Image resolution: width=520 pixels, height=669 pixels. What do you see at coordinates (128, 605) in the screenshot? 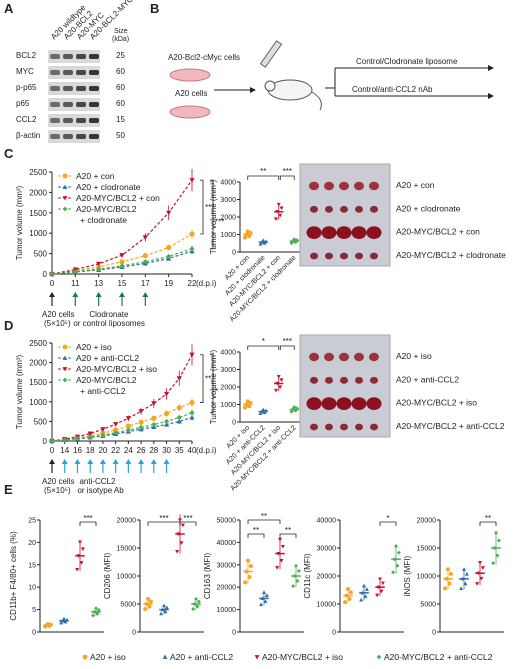
I see `y-tick-label: 5000` at bounding box center [128, 605].